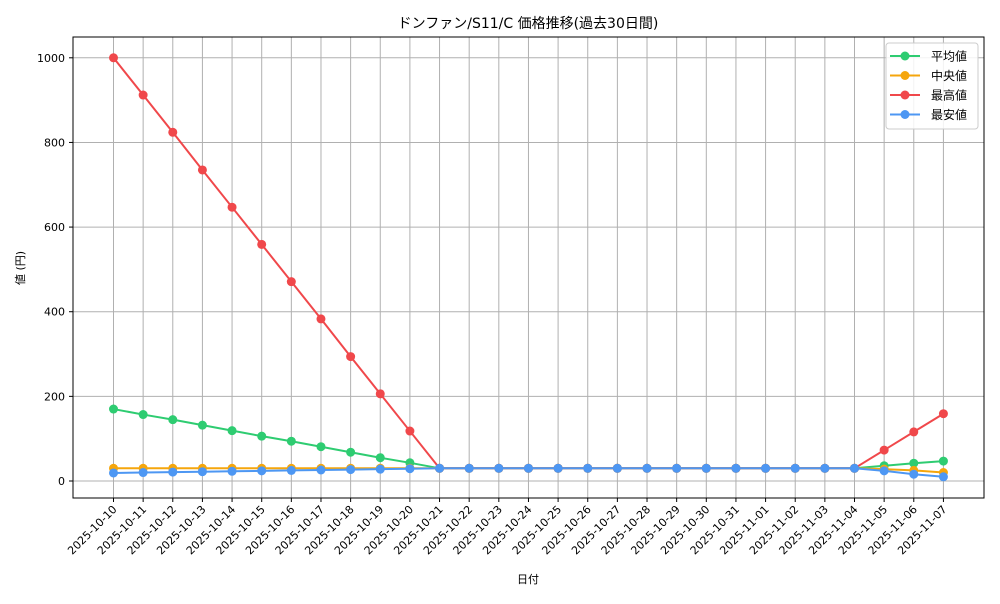 The height and width of the screenshot is (604, 1000). Describe the element at coordinates (54, 312) in the screenshot. I see `y-tick-label: 400` at that location.